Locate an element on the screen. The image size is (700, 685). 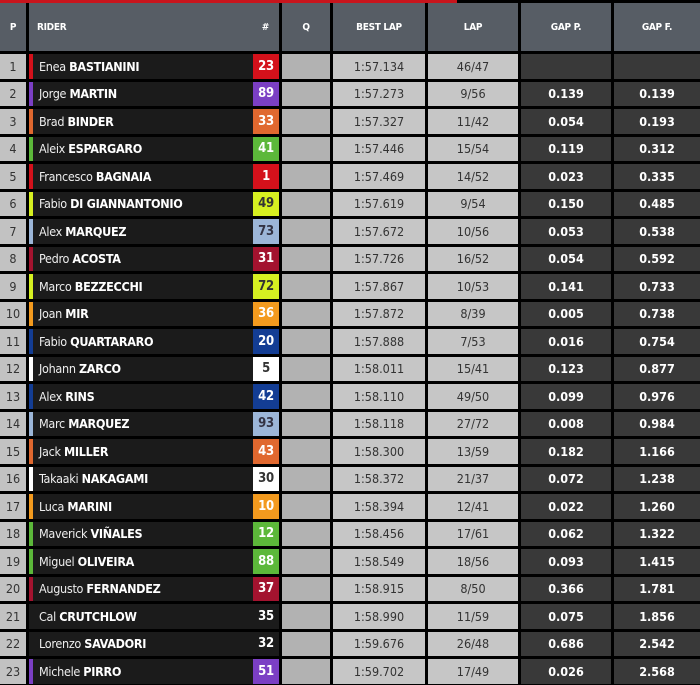
rider-number-badge: 30 is located at coordinates (266, 478).